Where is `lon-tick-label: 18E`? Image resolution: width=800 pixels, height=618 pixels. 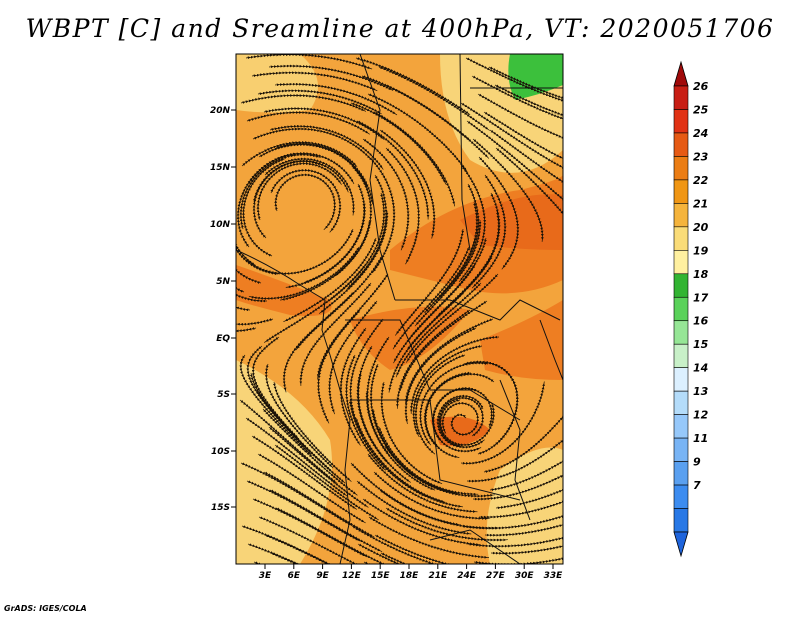
lon-tick-label: 18E is located at coordinates (410, 576).